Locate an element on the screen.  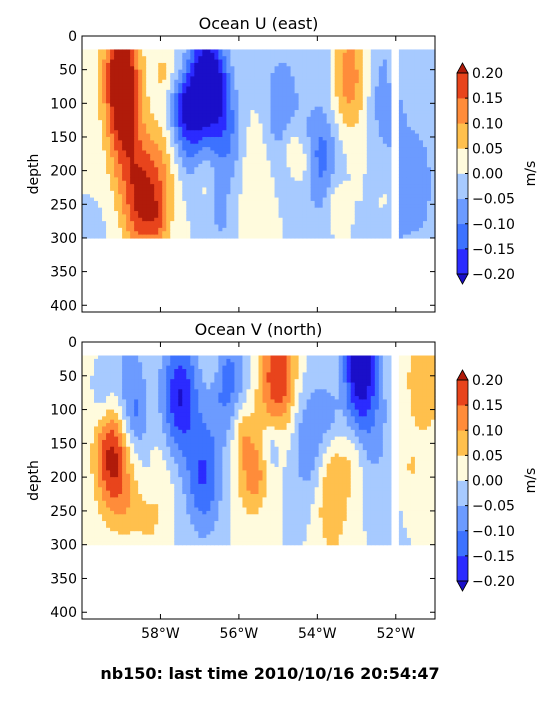
colorbar-tick-label: 0.05 is located at coordinates (487, 149).